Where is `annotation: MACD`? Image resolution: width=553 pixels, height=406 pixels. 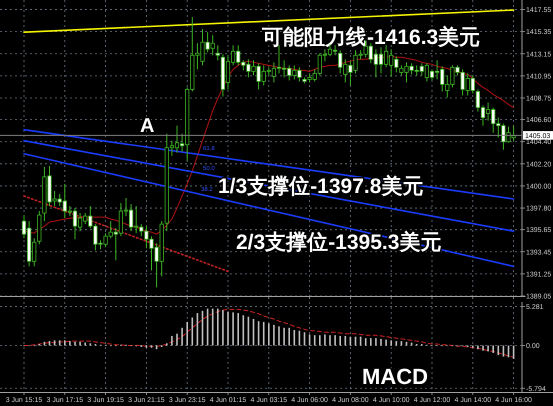 annotation: MACD is located at coordinates (395, 376).